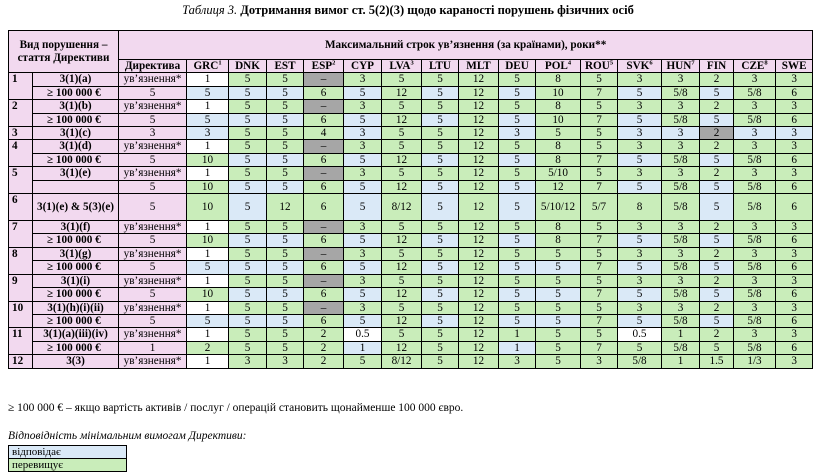 This screenshot has height=475, width=816. Describe the element at coordinates (755, 361) in the screenshot. I see `cell-cze: 1/3` at that location.